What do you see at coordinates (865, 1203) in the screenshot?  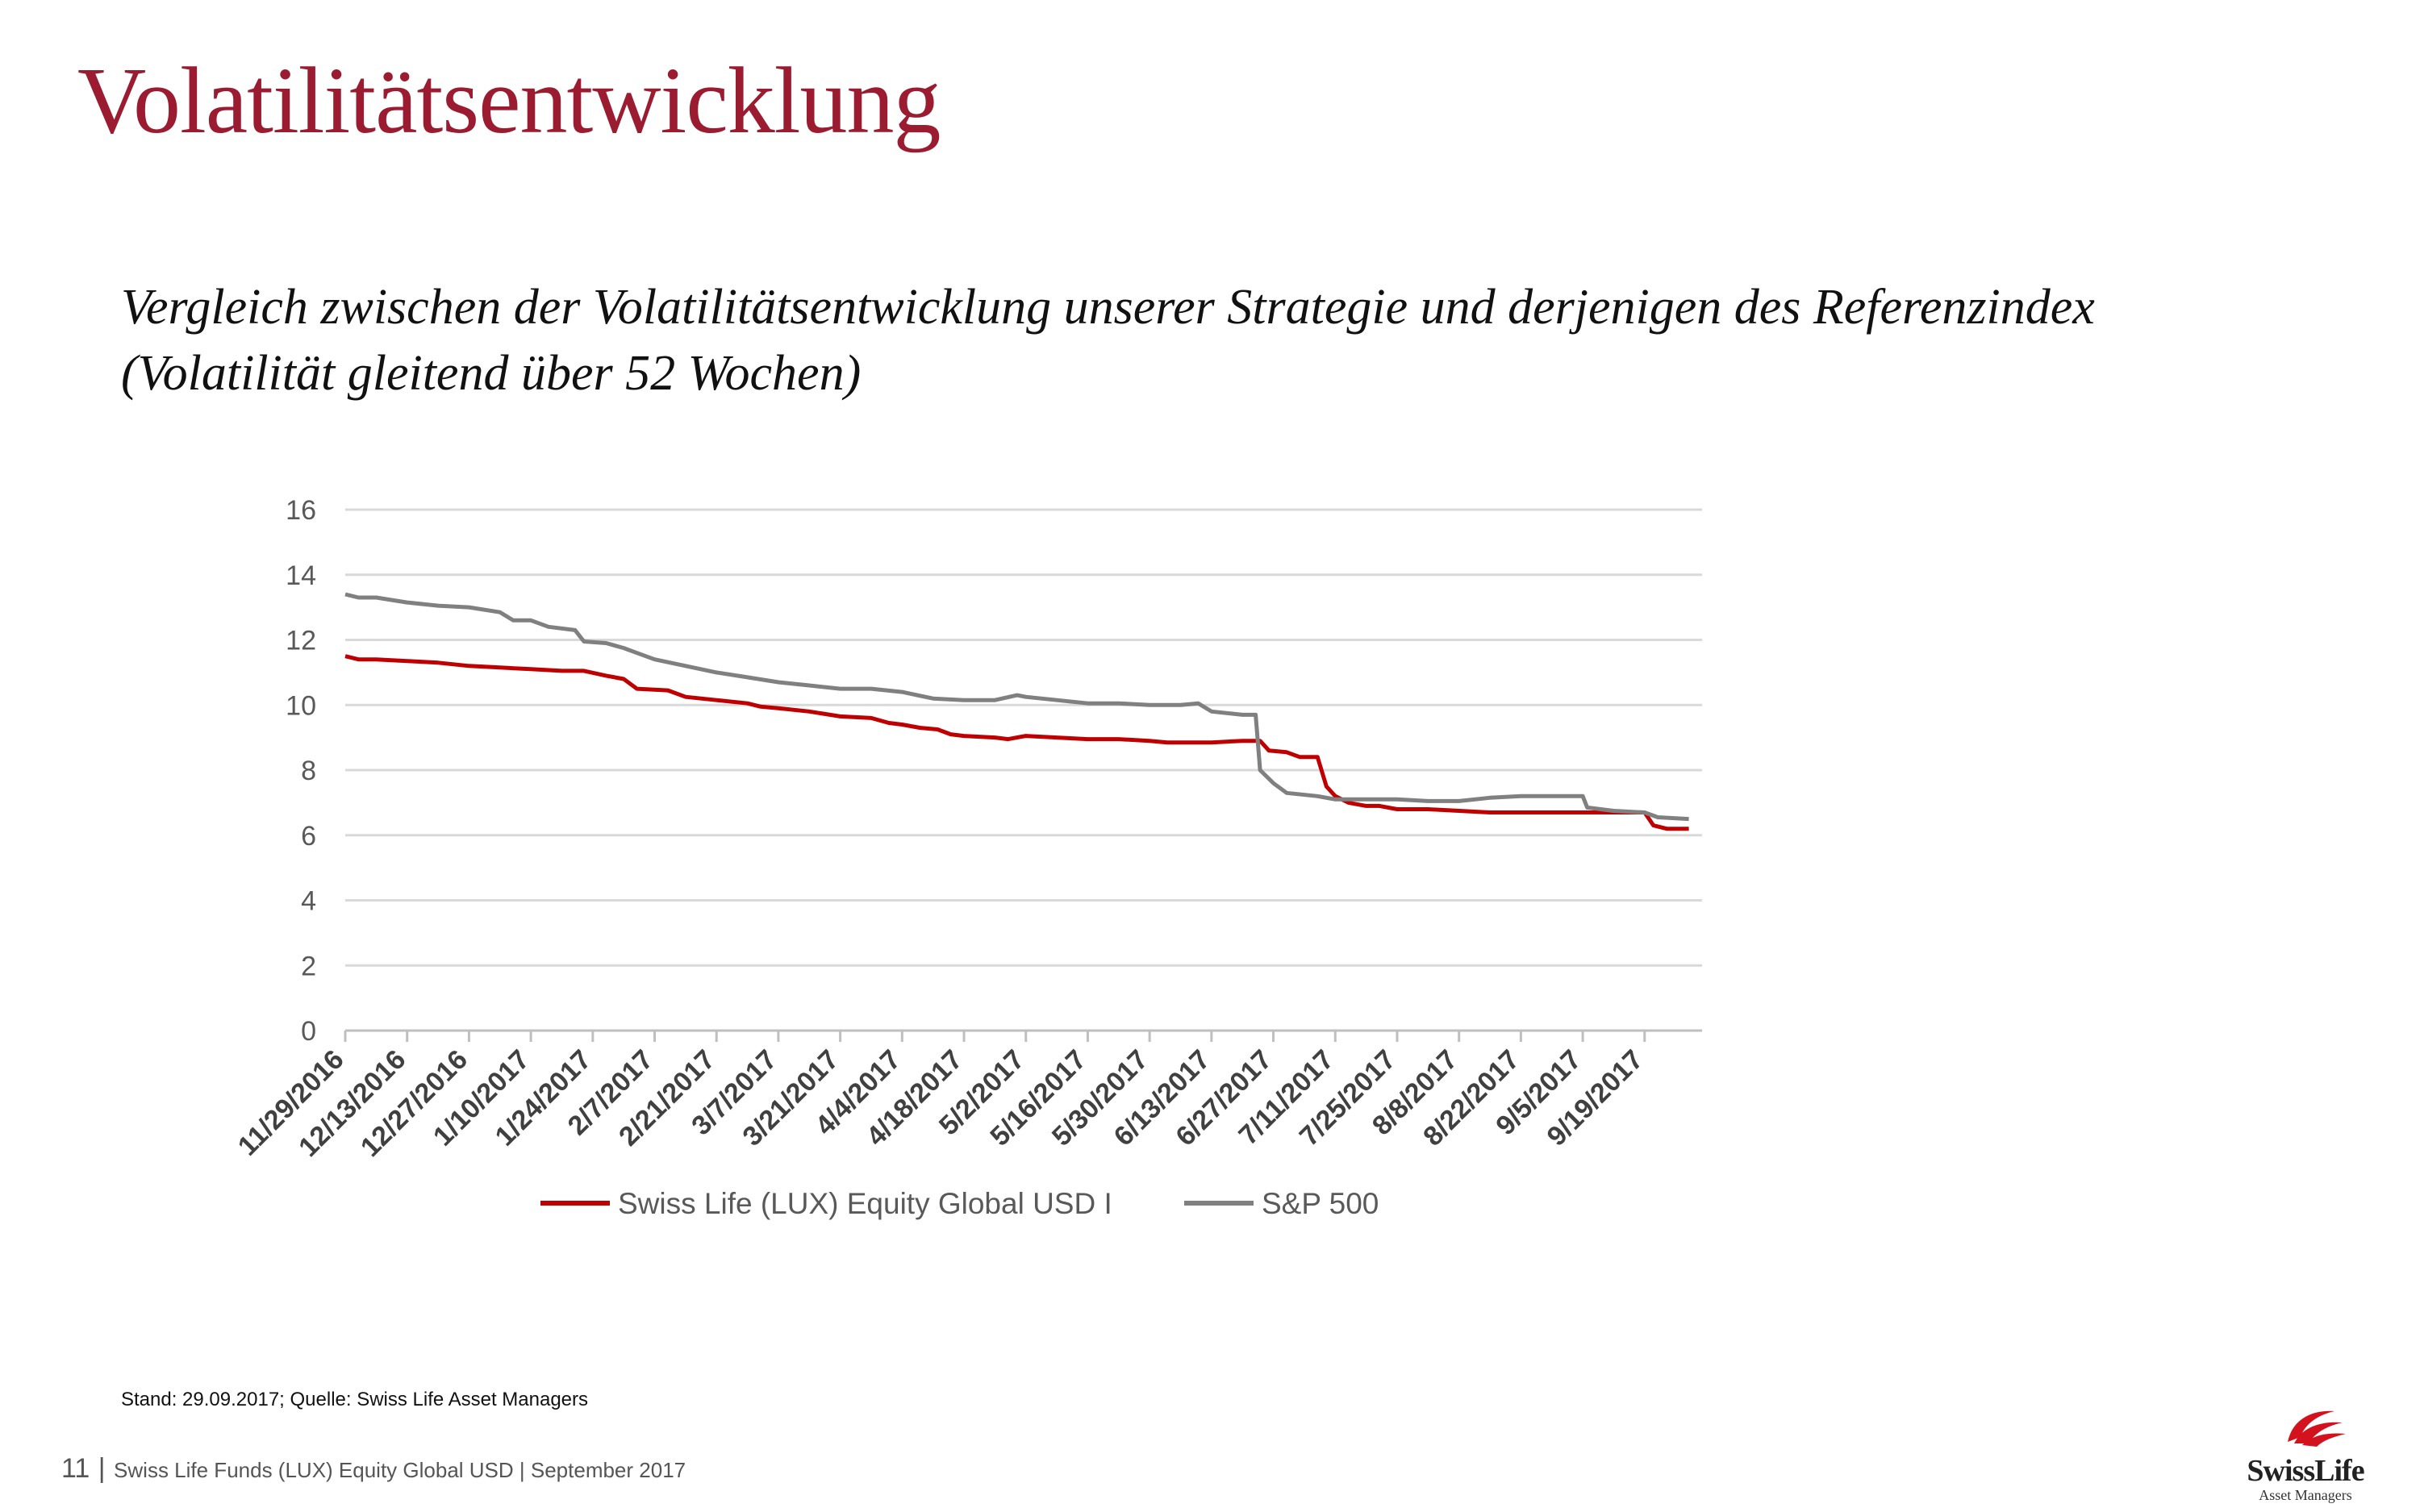 I see `legend-label-fund: Swiss Life (LUX) Equity Global USD I` at bounding box center [865, 1203].